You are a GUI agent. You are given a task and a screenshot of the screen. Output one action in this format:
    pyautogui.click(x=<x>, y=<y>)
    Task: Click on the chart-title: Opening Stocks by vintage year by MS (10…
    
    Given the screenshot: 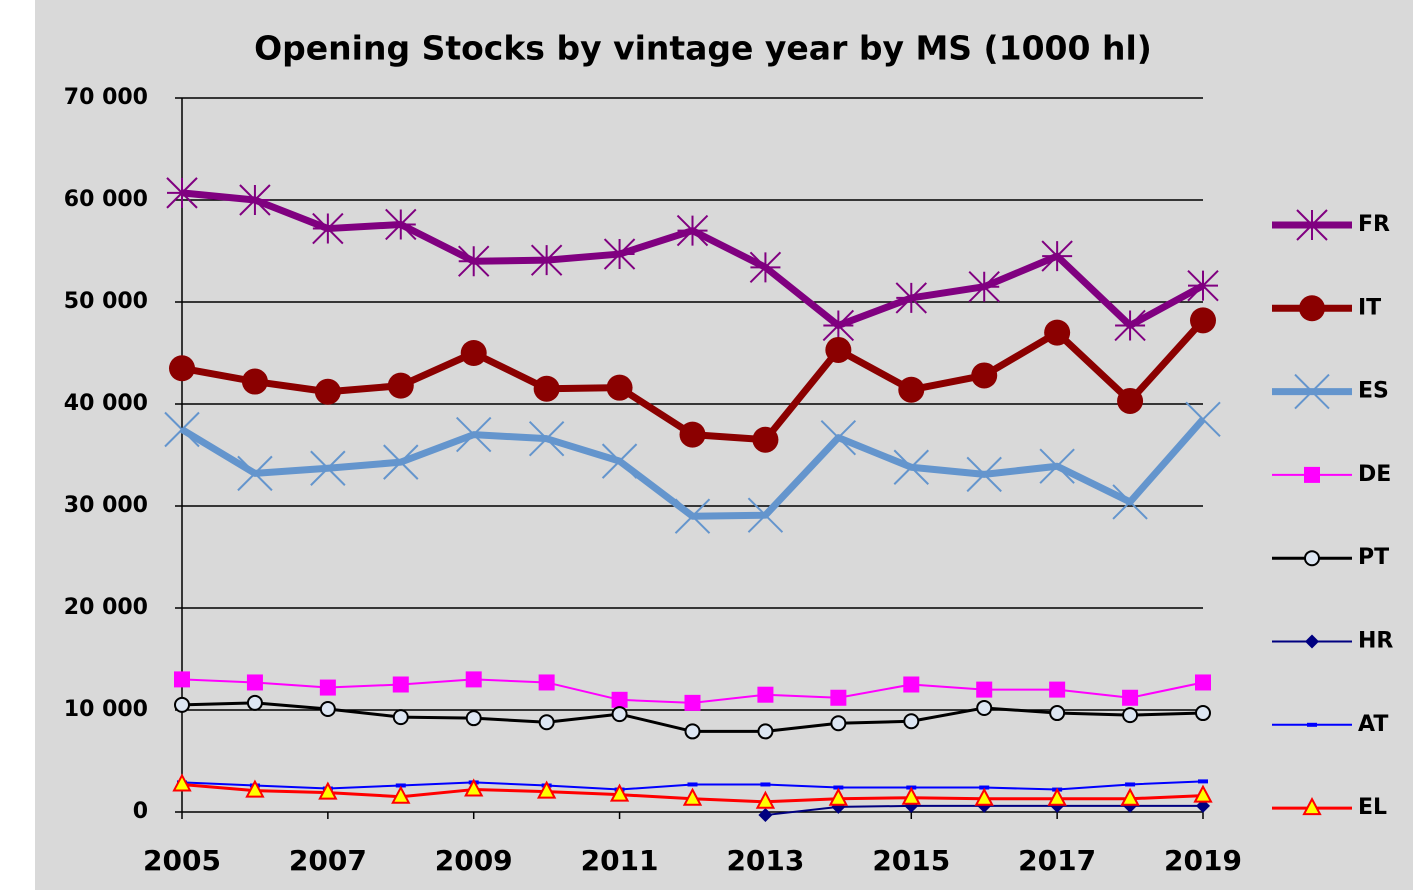 What is the action you would take?
    pyautogui.click(x=703, y=48)
    